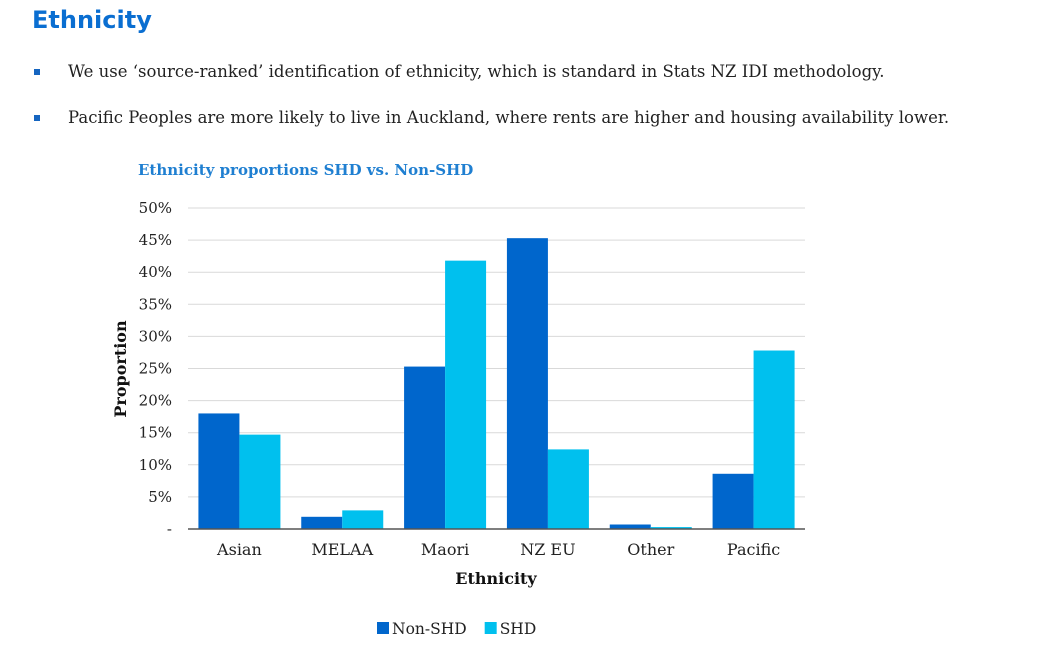 This screenshot has width=1050, height=656. What do you see at coordinates (650, 549) in the screenshot?
I see `x-tick-label: Other` at bounding box center [650, 549].